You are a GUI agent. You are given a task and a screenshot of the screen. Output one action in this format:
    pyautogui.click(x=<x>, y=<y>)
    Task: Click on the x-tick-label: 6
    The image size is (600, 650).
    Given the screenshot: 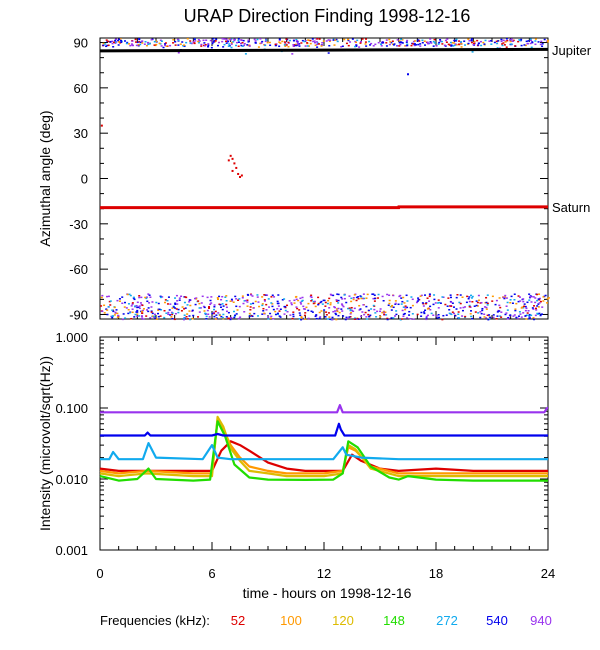 What is the action you would take?
    pyautogui.click(x=211, y=573)
    